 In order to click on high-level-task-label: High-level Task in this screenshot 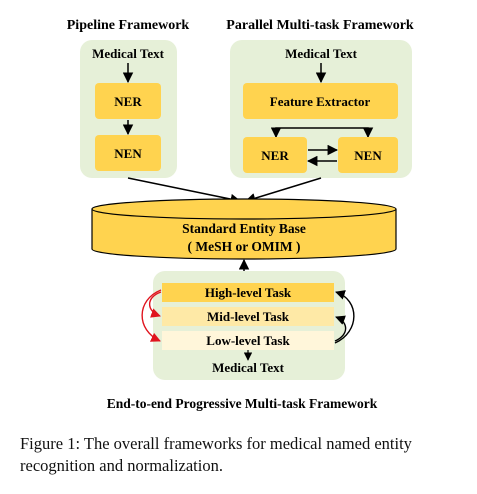, I will do `click(248, 292)`.